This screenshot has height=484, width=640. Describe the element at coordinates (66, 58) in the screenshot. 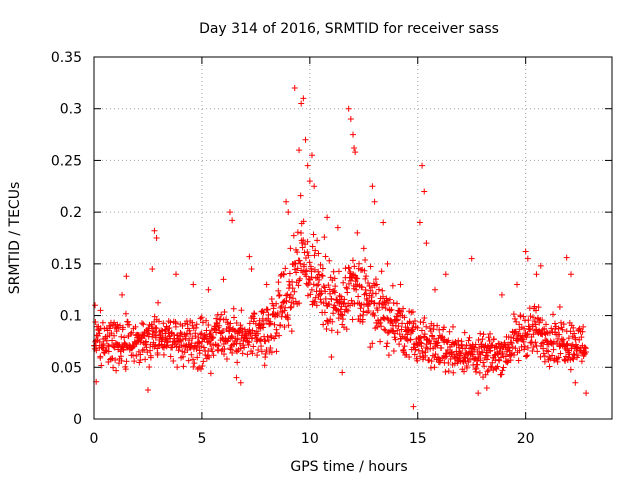

I see `y-tick-label: 0.35` at that location.